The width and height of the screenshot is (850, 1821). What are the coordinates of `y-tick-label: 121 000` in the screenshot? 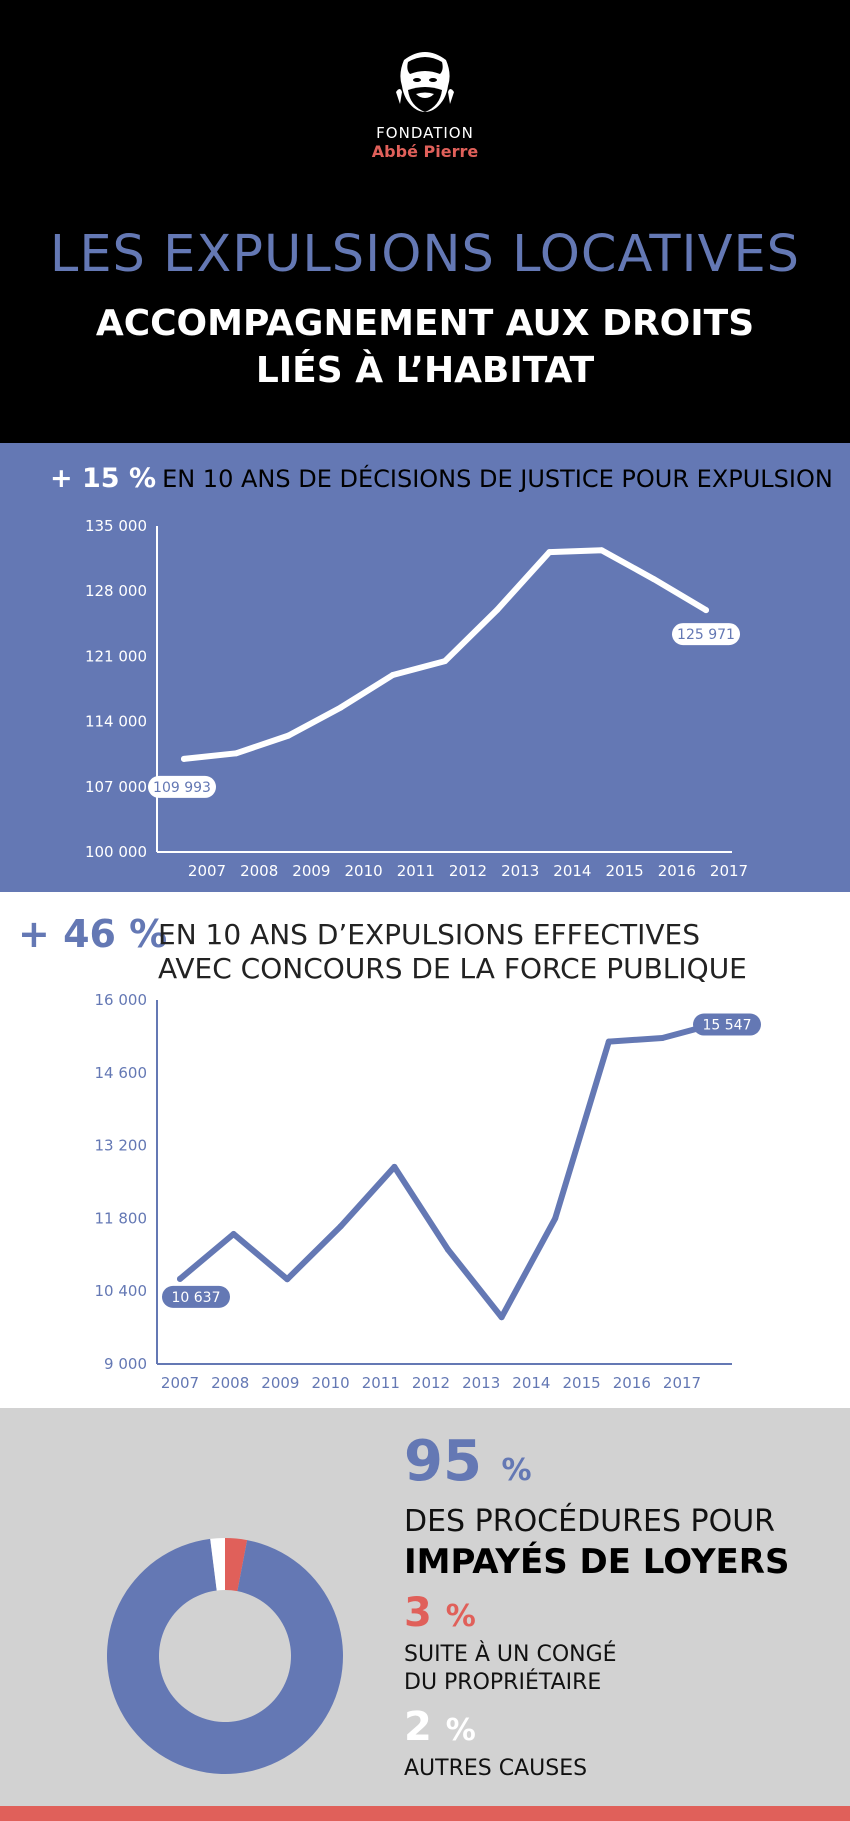 It's located at (116, 656).